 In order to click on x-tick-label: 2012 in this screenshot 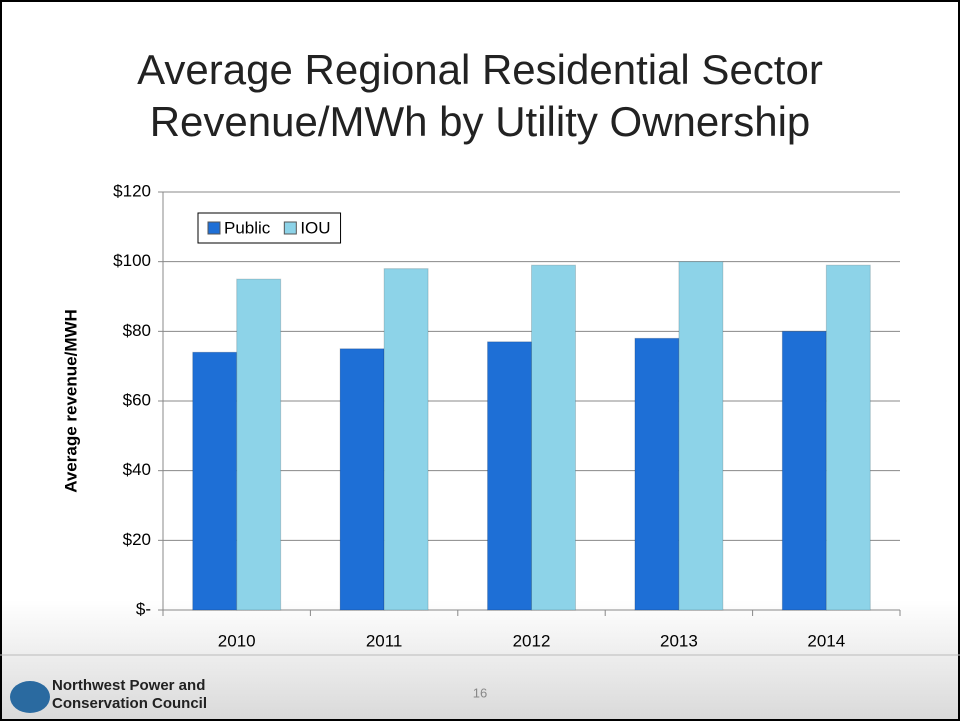, I will do `click(532, 640)`.